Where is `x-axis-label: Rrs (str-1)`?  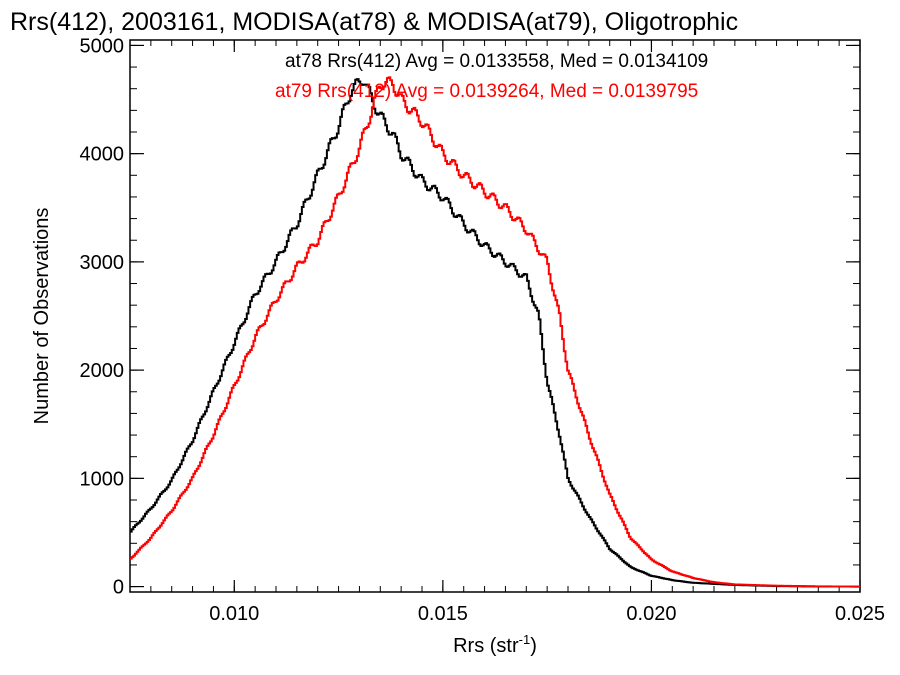
x-axis-label: Rrs (str-1) is located at coordinates (495, 644).